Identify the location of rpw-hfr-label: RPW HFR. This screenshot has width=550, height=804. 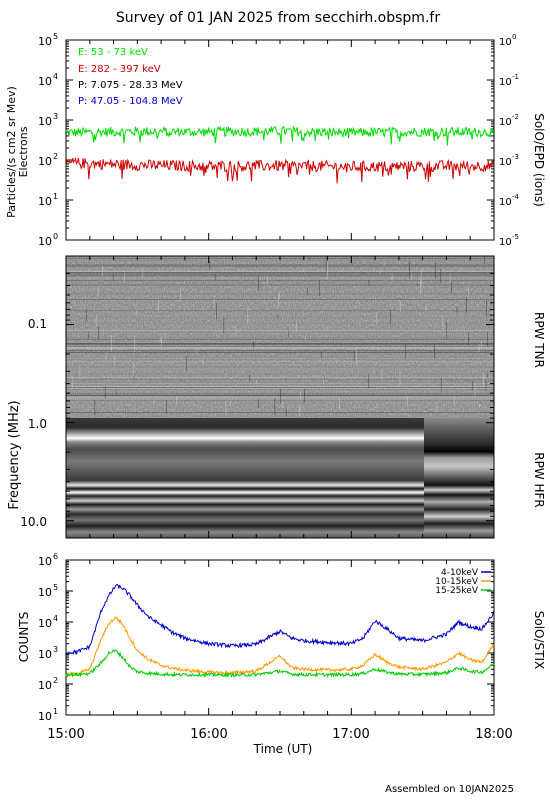
(539, 480).